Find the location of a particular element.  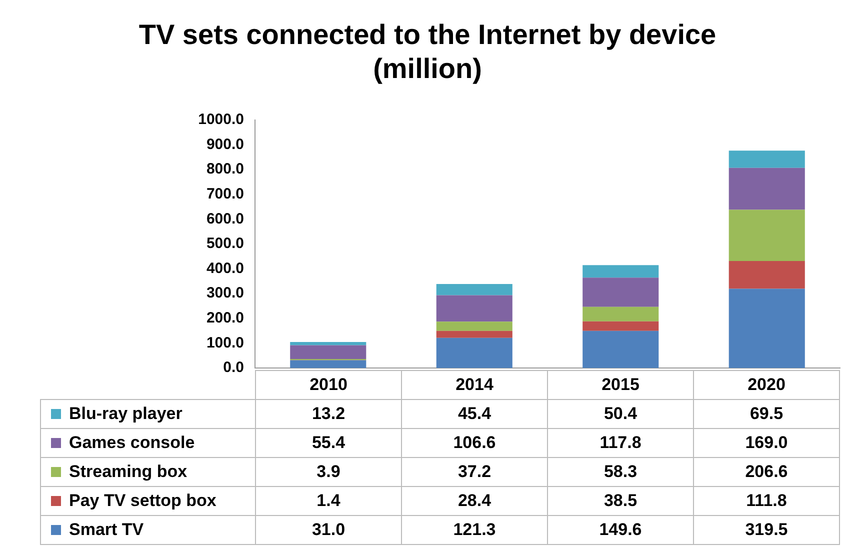

data-label: 3.9 is located at coordinates (329, 472).